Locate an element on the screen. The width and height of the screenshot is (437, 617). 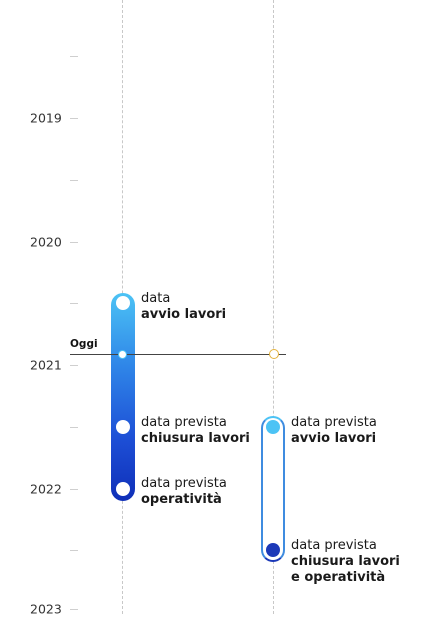
today-marker-phase2 is located at coordinates (274, 354).